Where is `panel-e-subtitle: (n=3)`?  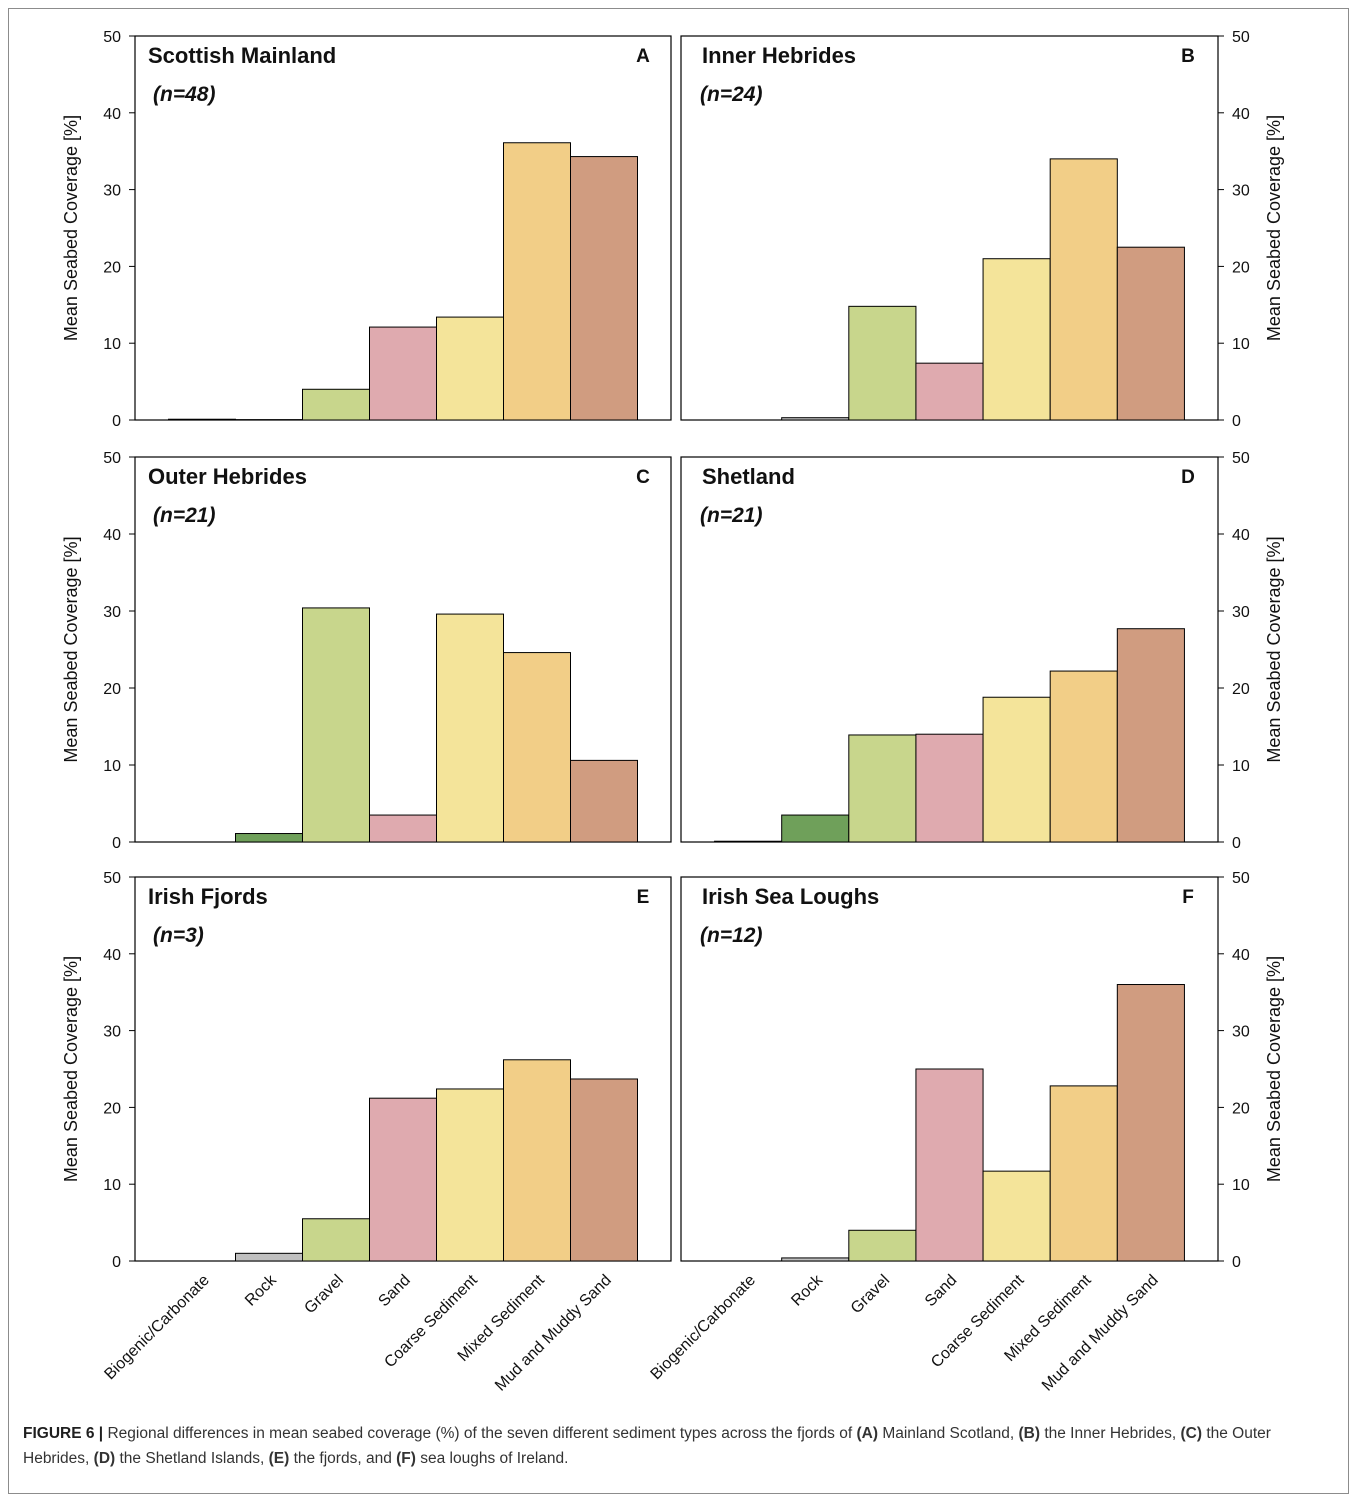 panel-e-subtitle: (n=3) is located at coordinates (178, 935).